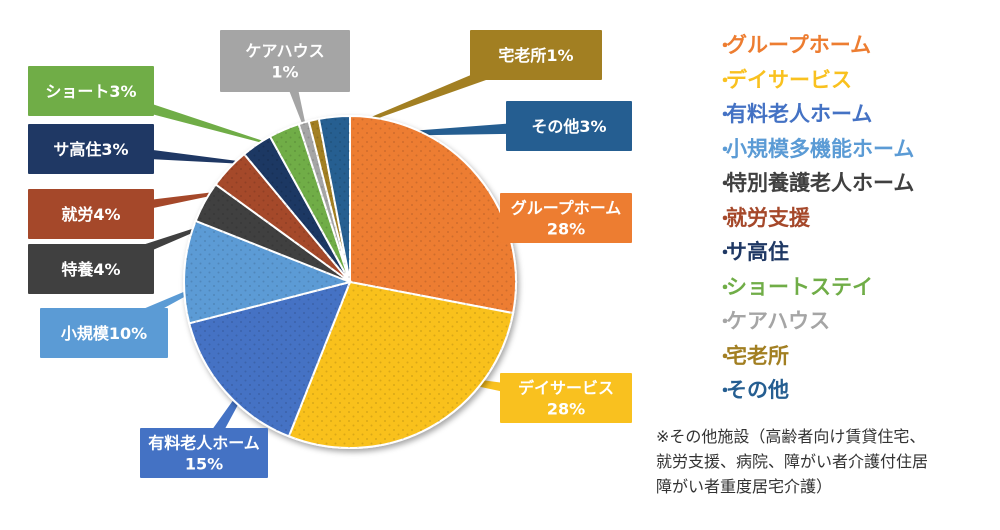 Image resolution: width=1000 pixels, height=530 pixels. I want to click on data-label-slice-10: 宅老所1%, so click(535, 55).